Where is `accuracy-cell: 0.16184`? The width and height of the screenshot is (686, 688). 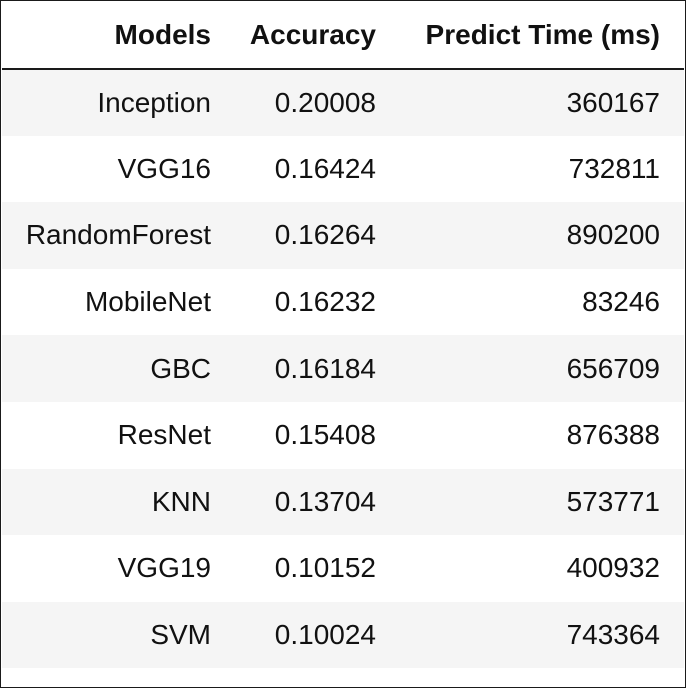 accuracy-cell: 0.16184 is located at coordinates (325, 368).